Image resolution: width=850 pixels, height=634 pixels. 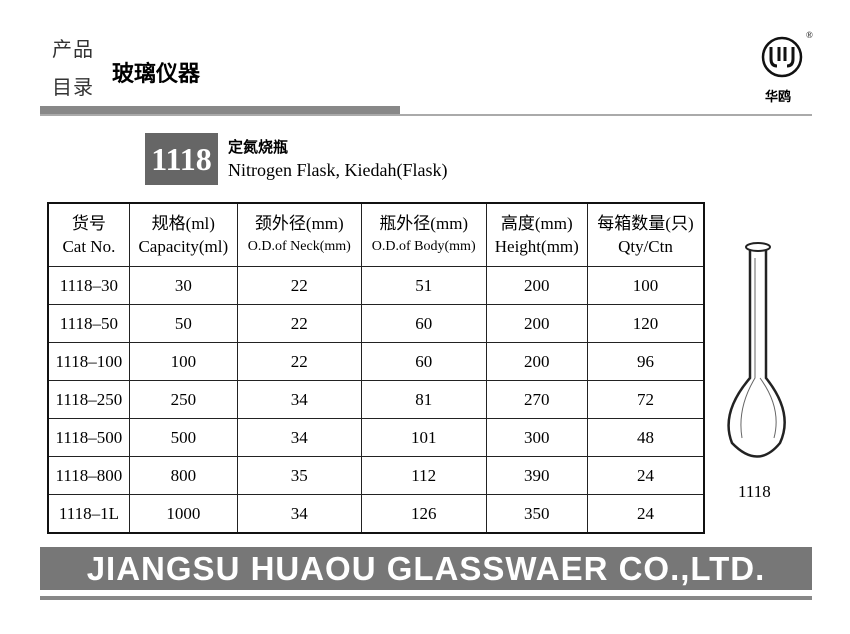 I want to click on table-cell: 50, so click(x=183, y=323).